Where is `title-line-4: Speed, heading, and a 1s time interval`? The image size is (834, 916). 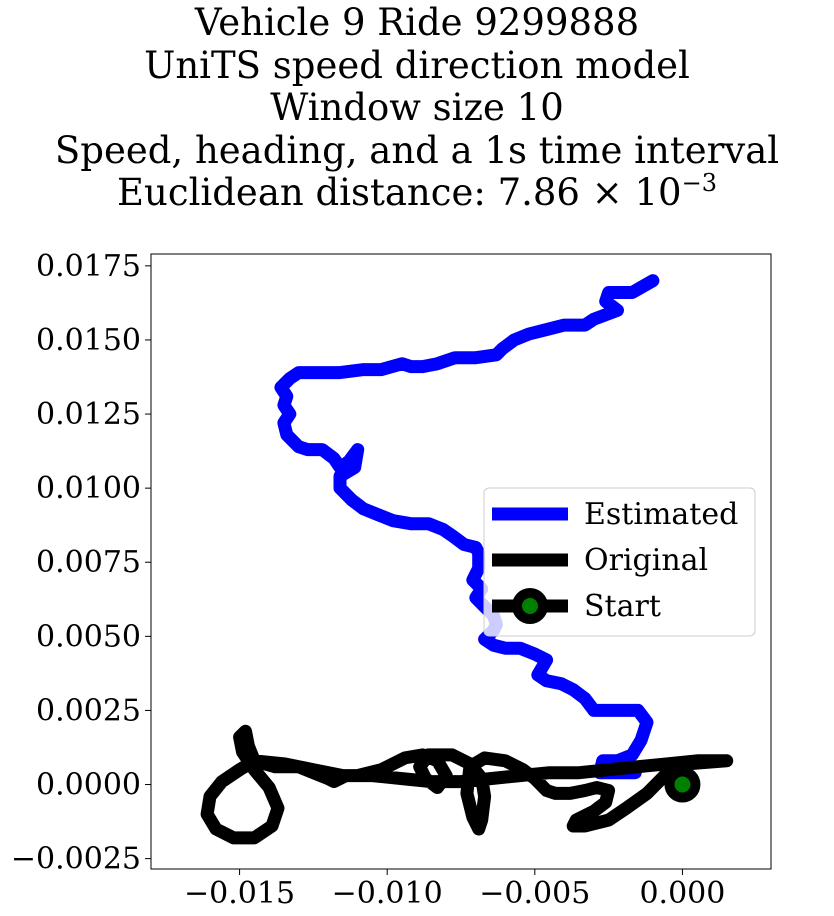
title-line-4: Speed, heading, and a 1s time interval is located at coordinates (417, 150).